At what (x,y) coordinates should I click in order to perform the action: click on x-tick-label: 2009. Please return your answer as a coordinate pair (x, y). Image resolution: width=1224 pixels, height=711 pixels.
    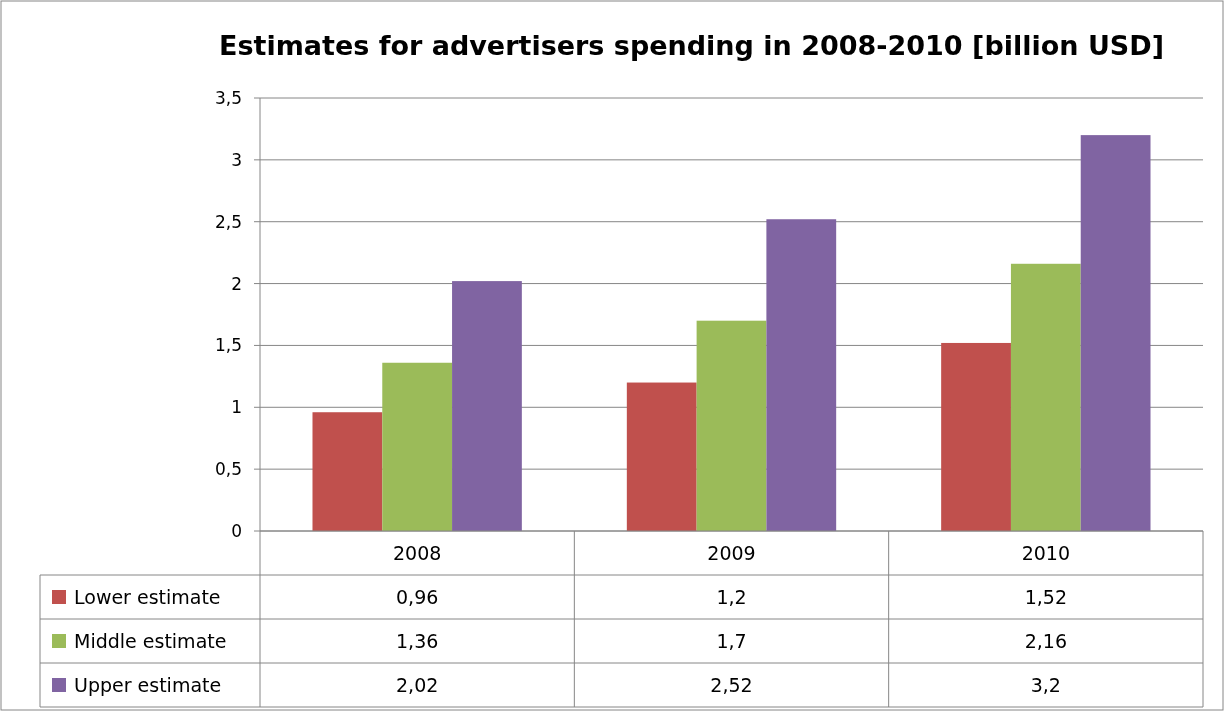
    Looking at the image, I should click on (731, 552).